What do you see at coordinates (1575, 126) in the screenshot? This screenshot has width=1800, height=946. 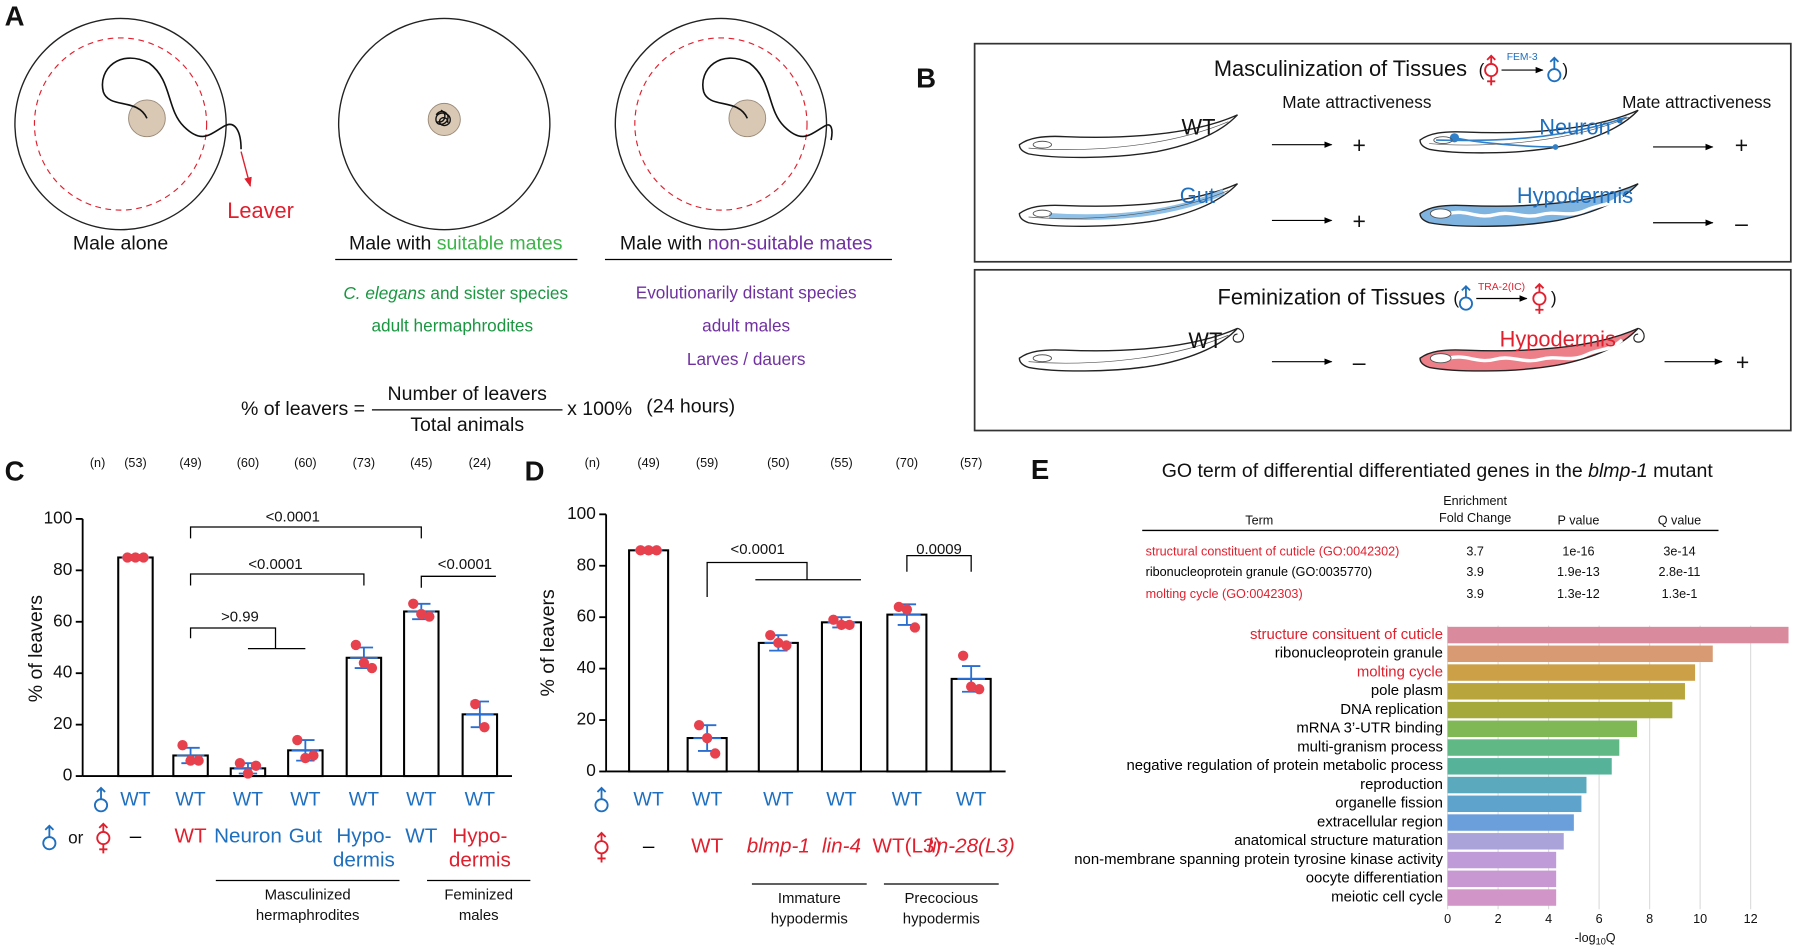 I see `worm-label: Neuron` at bounding box center [1575, 126].